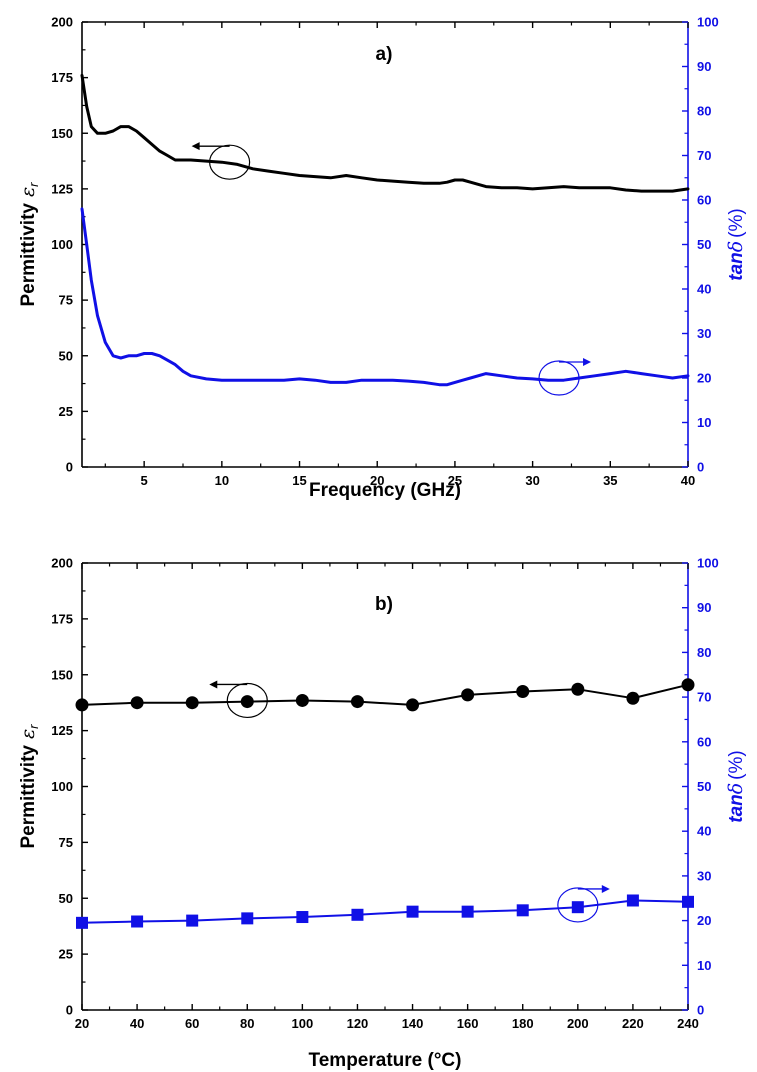 Image resolution: width=757 pixels, height=1072 pixels. What do you see at coordinates (144, 480) in the screenshot?
I see `x-tick-label: 5` at bounding box center [144, 480].